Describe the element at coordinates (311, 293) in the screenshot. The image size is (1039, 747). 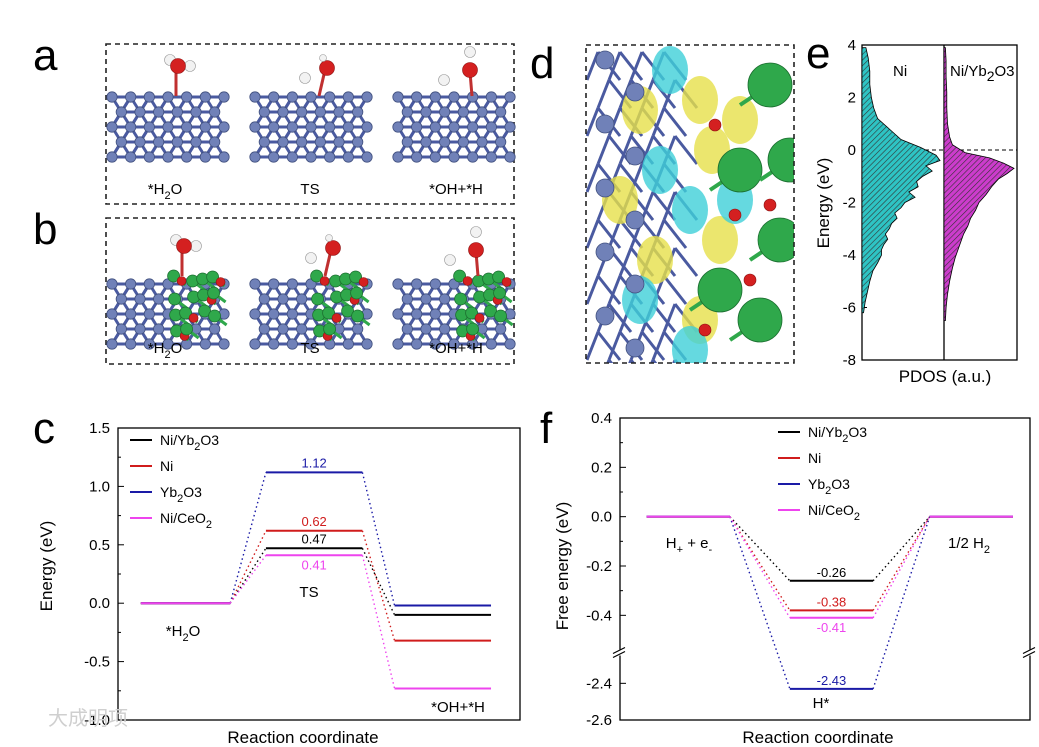
I see `panel-b-structures: *H2O TS *OH+*H` at that location.